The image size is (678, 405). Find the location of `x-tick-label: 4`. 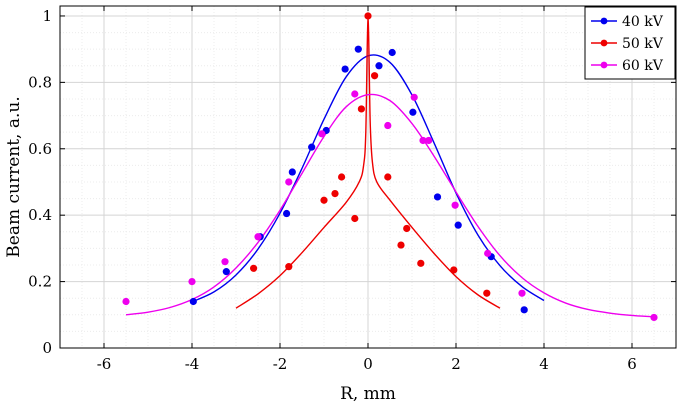

x-tick-label: 4 is located at coordinates (544, 364).